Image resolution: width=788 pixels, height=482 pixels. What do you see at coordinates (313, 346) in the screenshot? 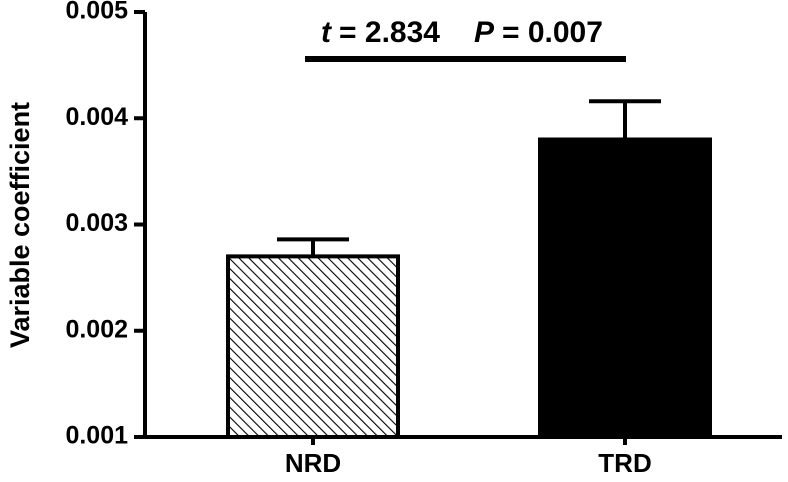
I see `bar-nrd` at bounding box center [313, 346].